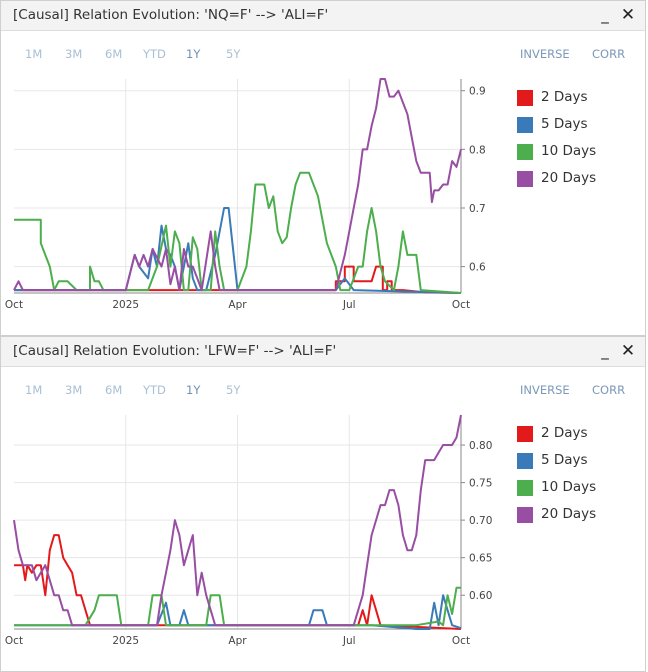 The height and width of the screenshot is (672, 648). I want to click on y-tick-label: 0.75, so click(480, 484).